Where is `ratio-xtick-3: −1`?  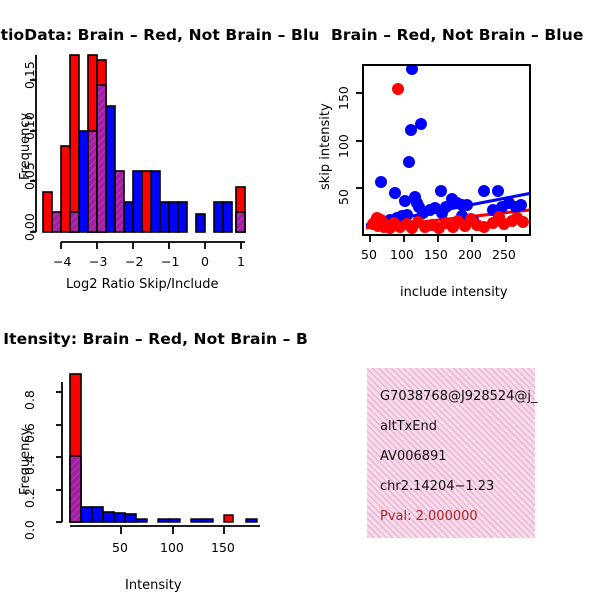 ratio-xtick-3: −1 is located at coordinates (170, 261).